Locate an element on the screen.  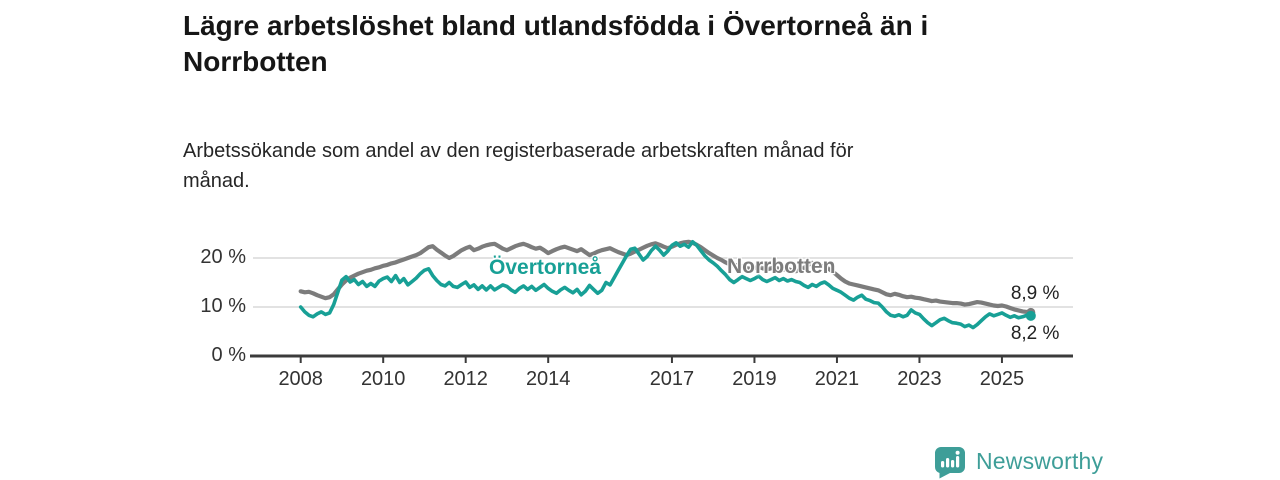
series-line-övertorneå is located at coordinates (665, 285).